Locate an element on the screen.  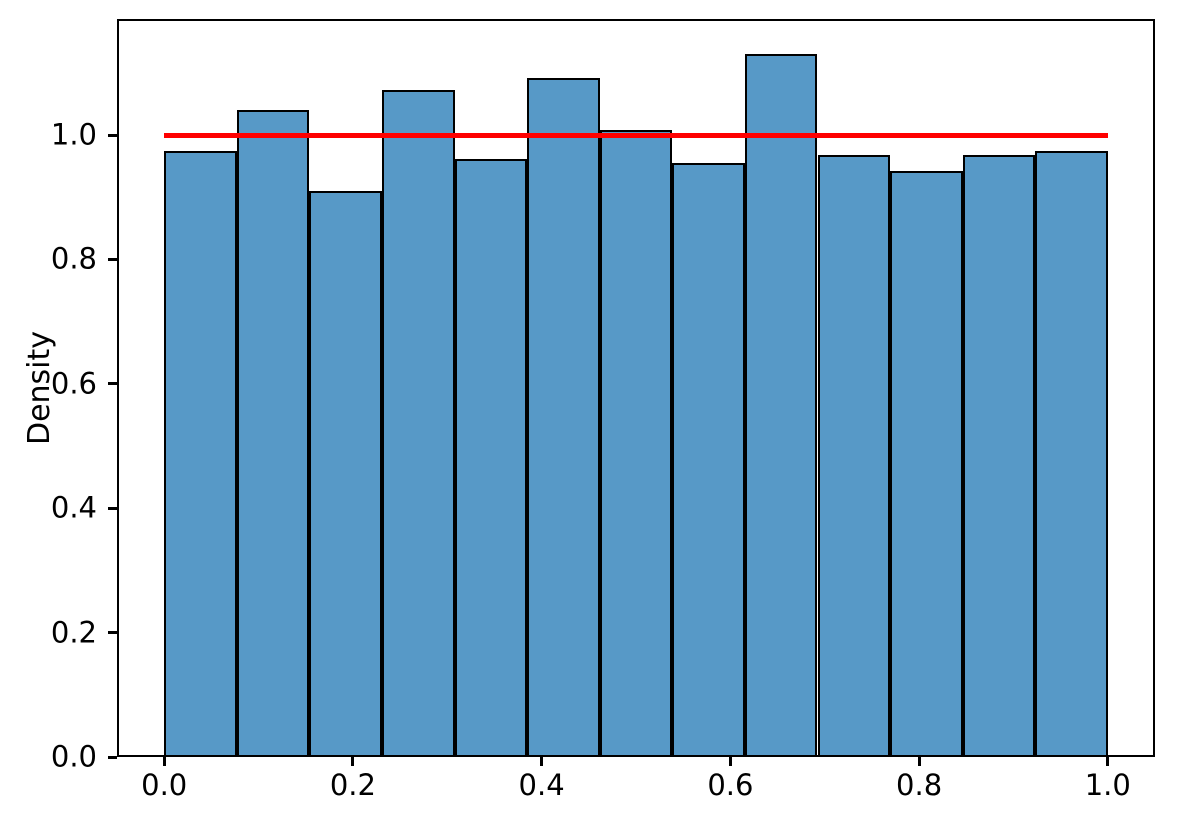
y-tick-label: 0.0 is located at coordinates (73, 756).